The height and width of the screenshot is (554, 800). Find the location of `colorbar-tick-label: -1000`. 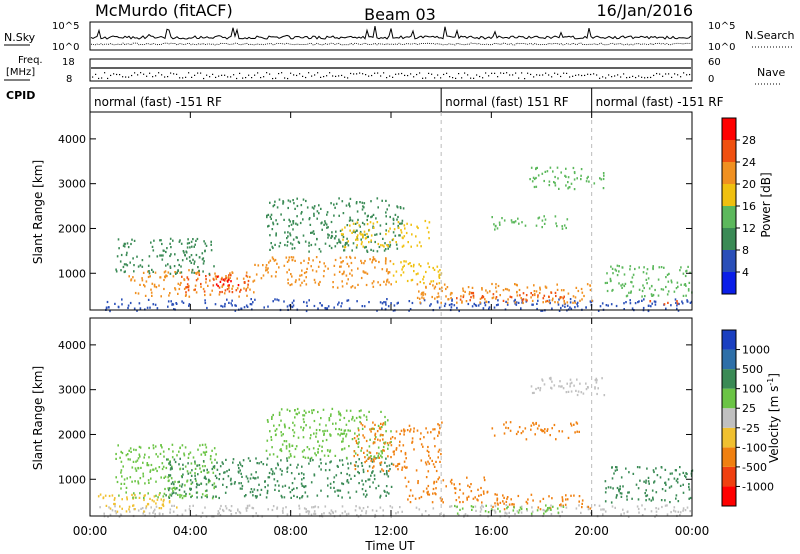

colorbar-tick-label: -1000 is located at coordinates (758, 486).